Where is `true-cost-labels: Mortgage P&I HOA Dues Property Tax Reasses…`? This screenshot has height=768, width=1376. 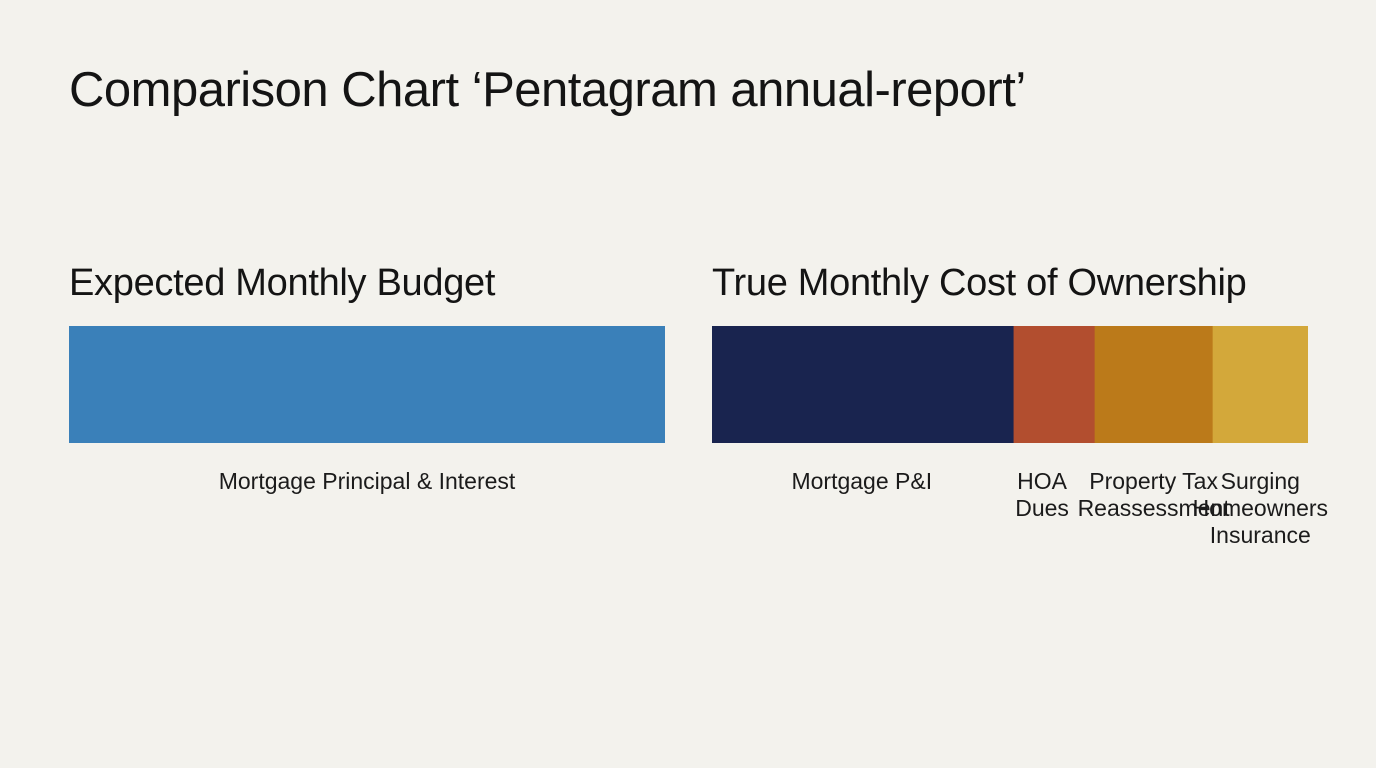 true-cost-labels: Mortgage P&I HOA Dues Property Tax Reasses… is located at coordinates (1020, 518).